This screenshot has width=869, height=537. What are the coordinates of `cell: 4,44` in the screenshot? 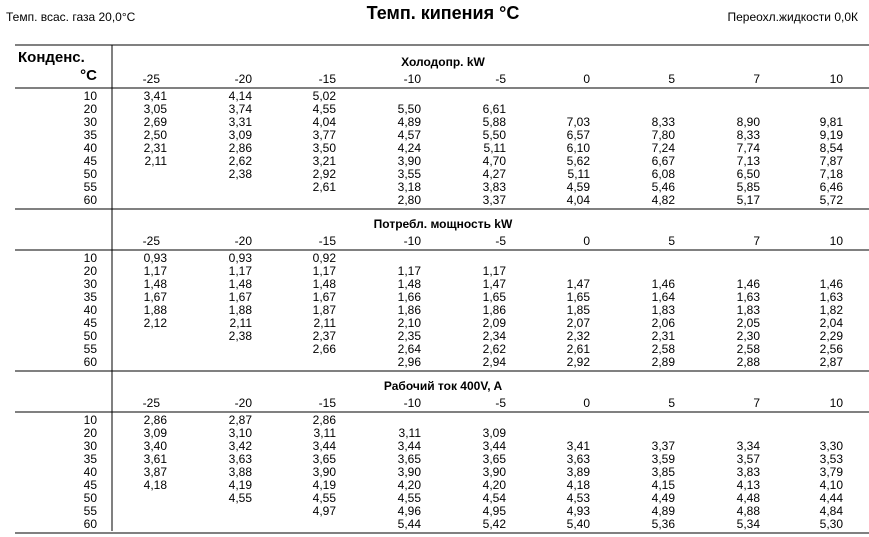 It's located at (832, 498).